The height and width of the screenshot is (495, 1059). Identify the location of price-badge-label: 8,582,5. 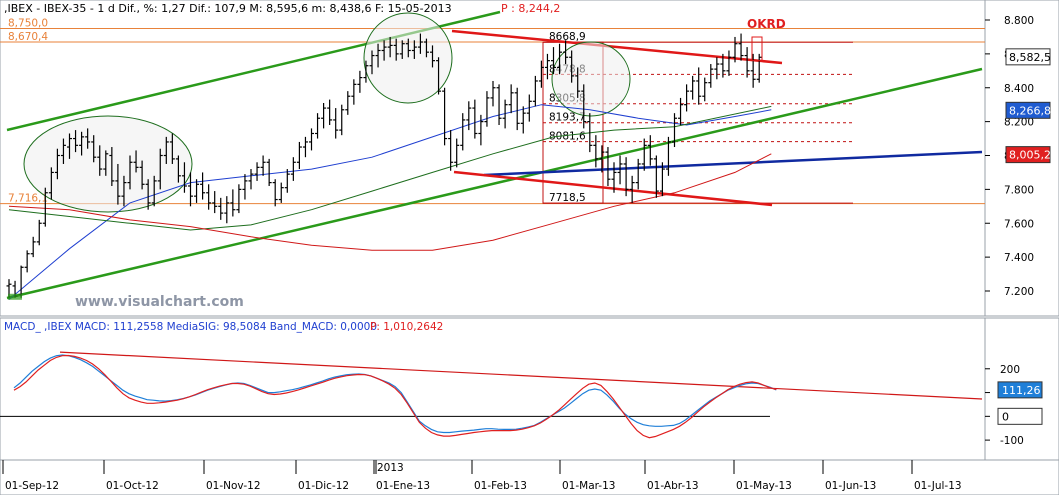
(1030, 57).